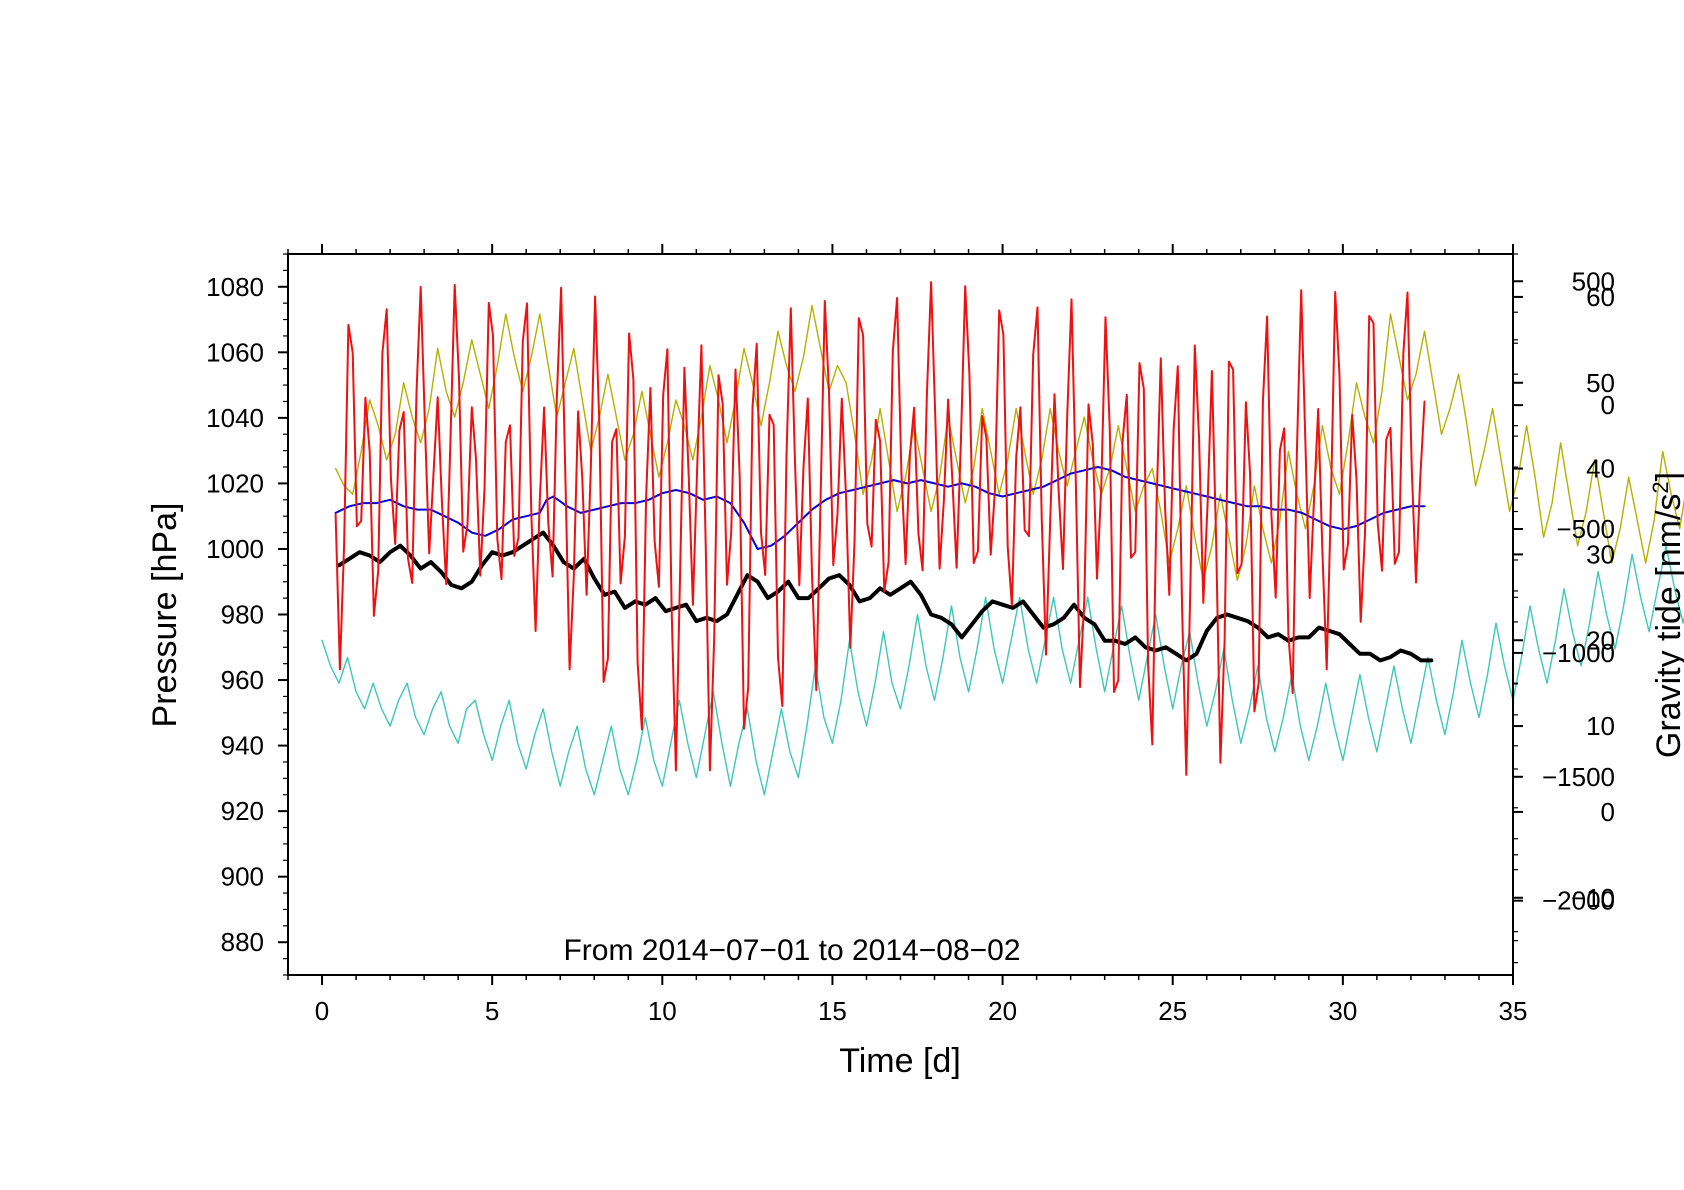 This screenshot has height=1190, width=1684. I want to click on right-lower-tick-label: 0, so click(1608, 405).